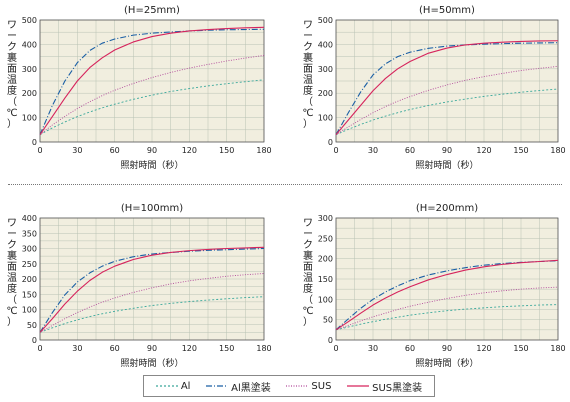 The height and width of the screenshot is (402, 570). I want to click on legend-swatch-al, so click(166, 386).